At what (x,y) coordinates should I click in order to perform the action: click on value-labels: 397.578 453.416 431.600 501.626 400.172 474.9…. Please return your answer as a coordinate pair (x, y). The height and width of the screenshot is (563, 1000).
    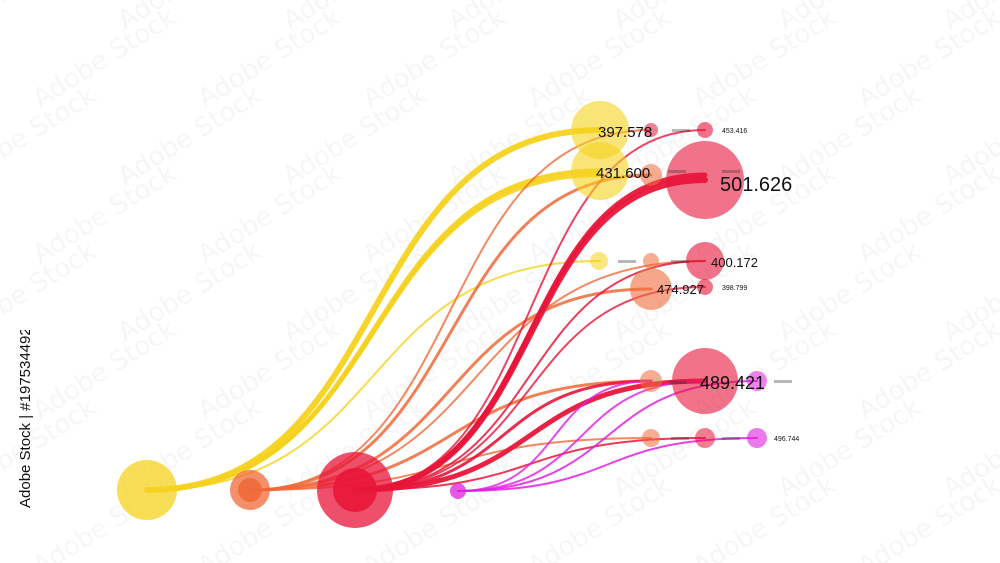
    Looking at the image, I should click on (697, 283).